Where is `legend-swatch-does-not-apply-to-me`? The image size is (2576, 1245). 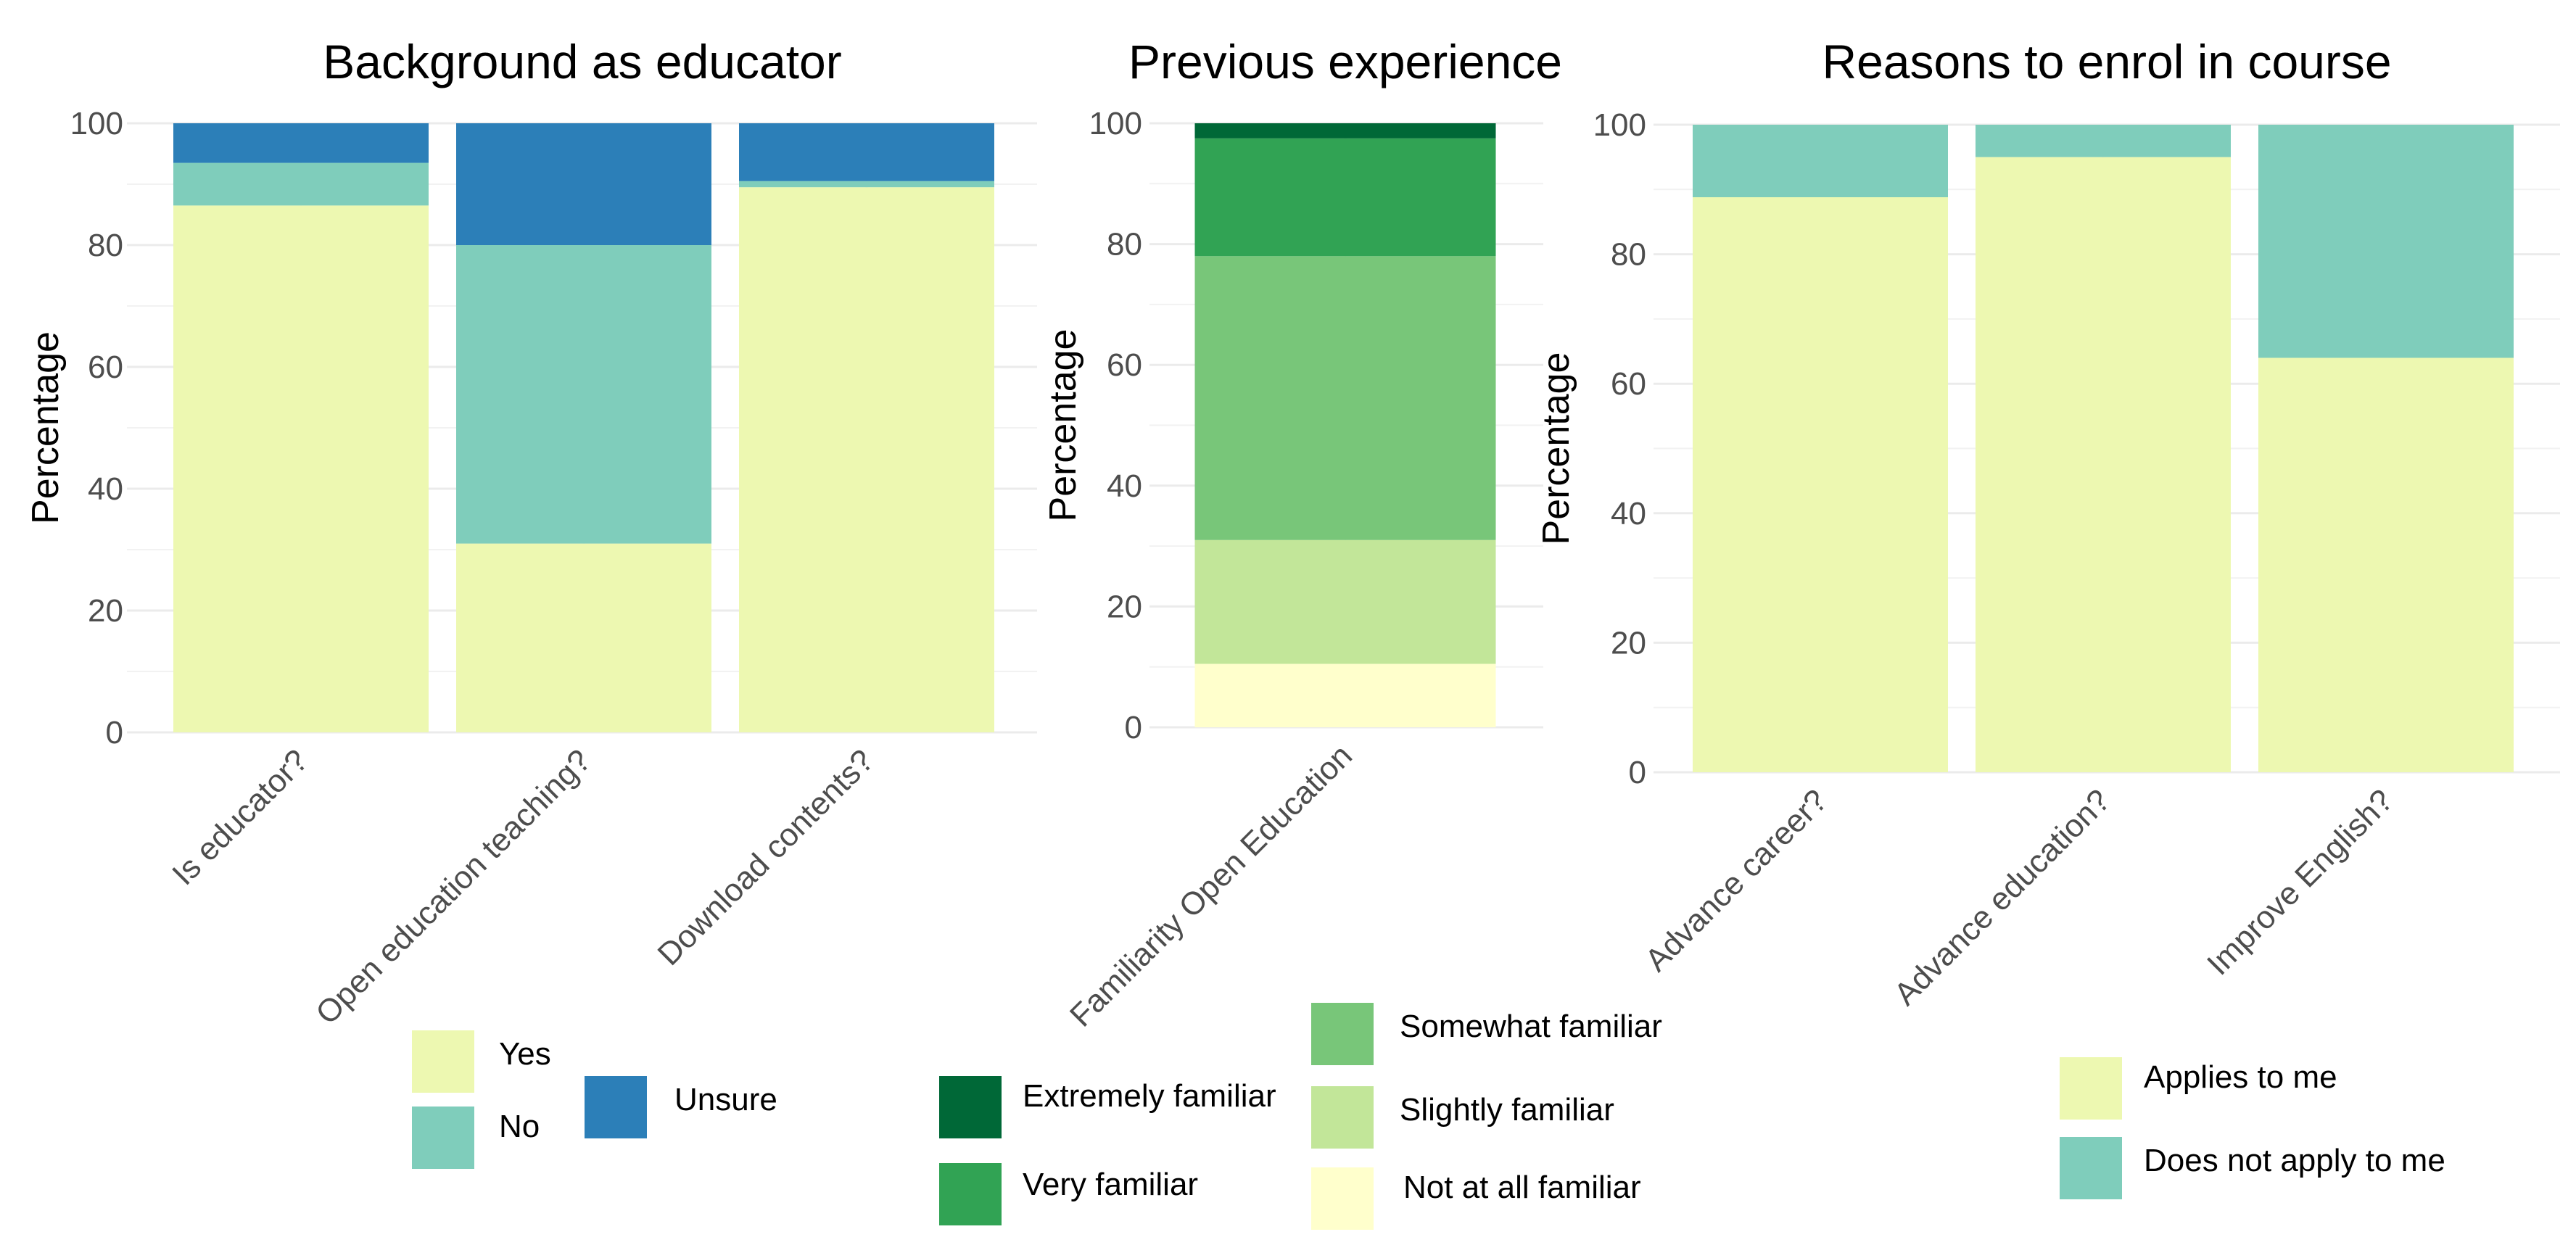 legend-swatch-does-not-apply-to-me is located at coordinates (2091, 1168).